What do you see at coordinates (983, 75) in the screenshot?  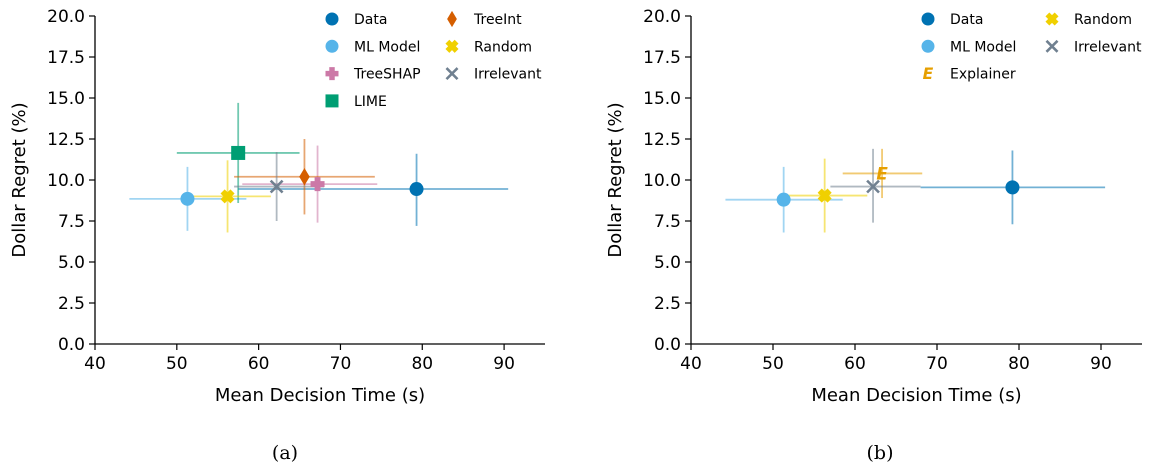 I see `legend-label-explainer: Explainer` at bounding box center [983, 75].